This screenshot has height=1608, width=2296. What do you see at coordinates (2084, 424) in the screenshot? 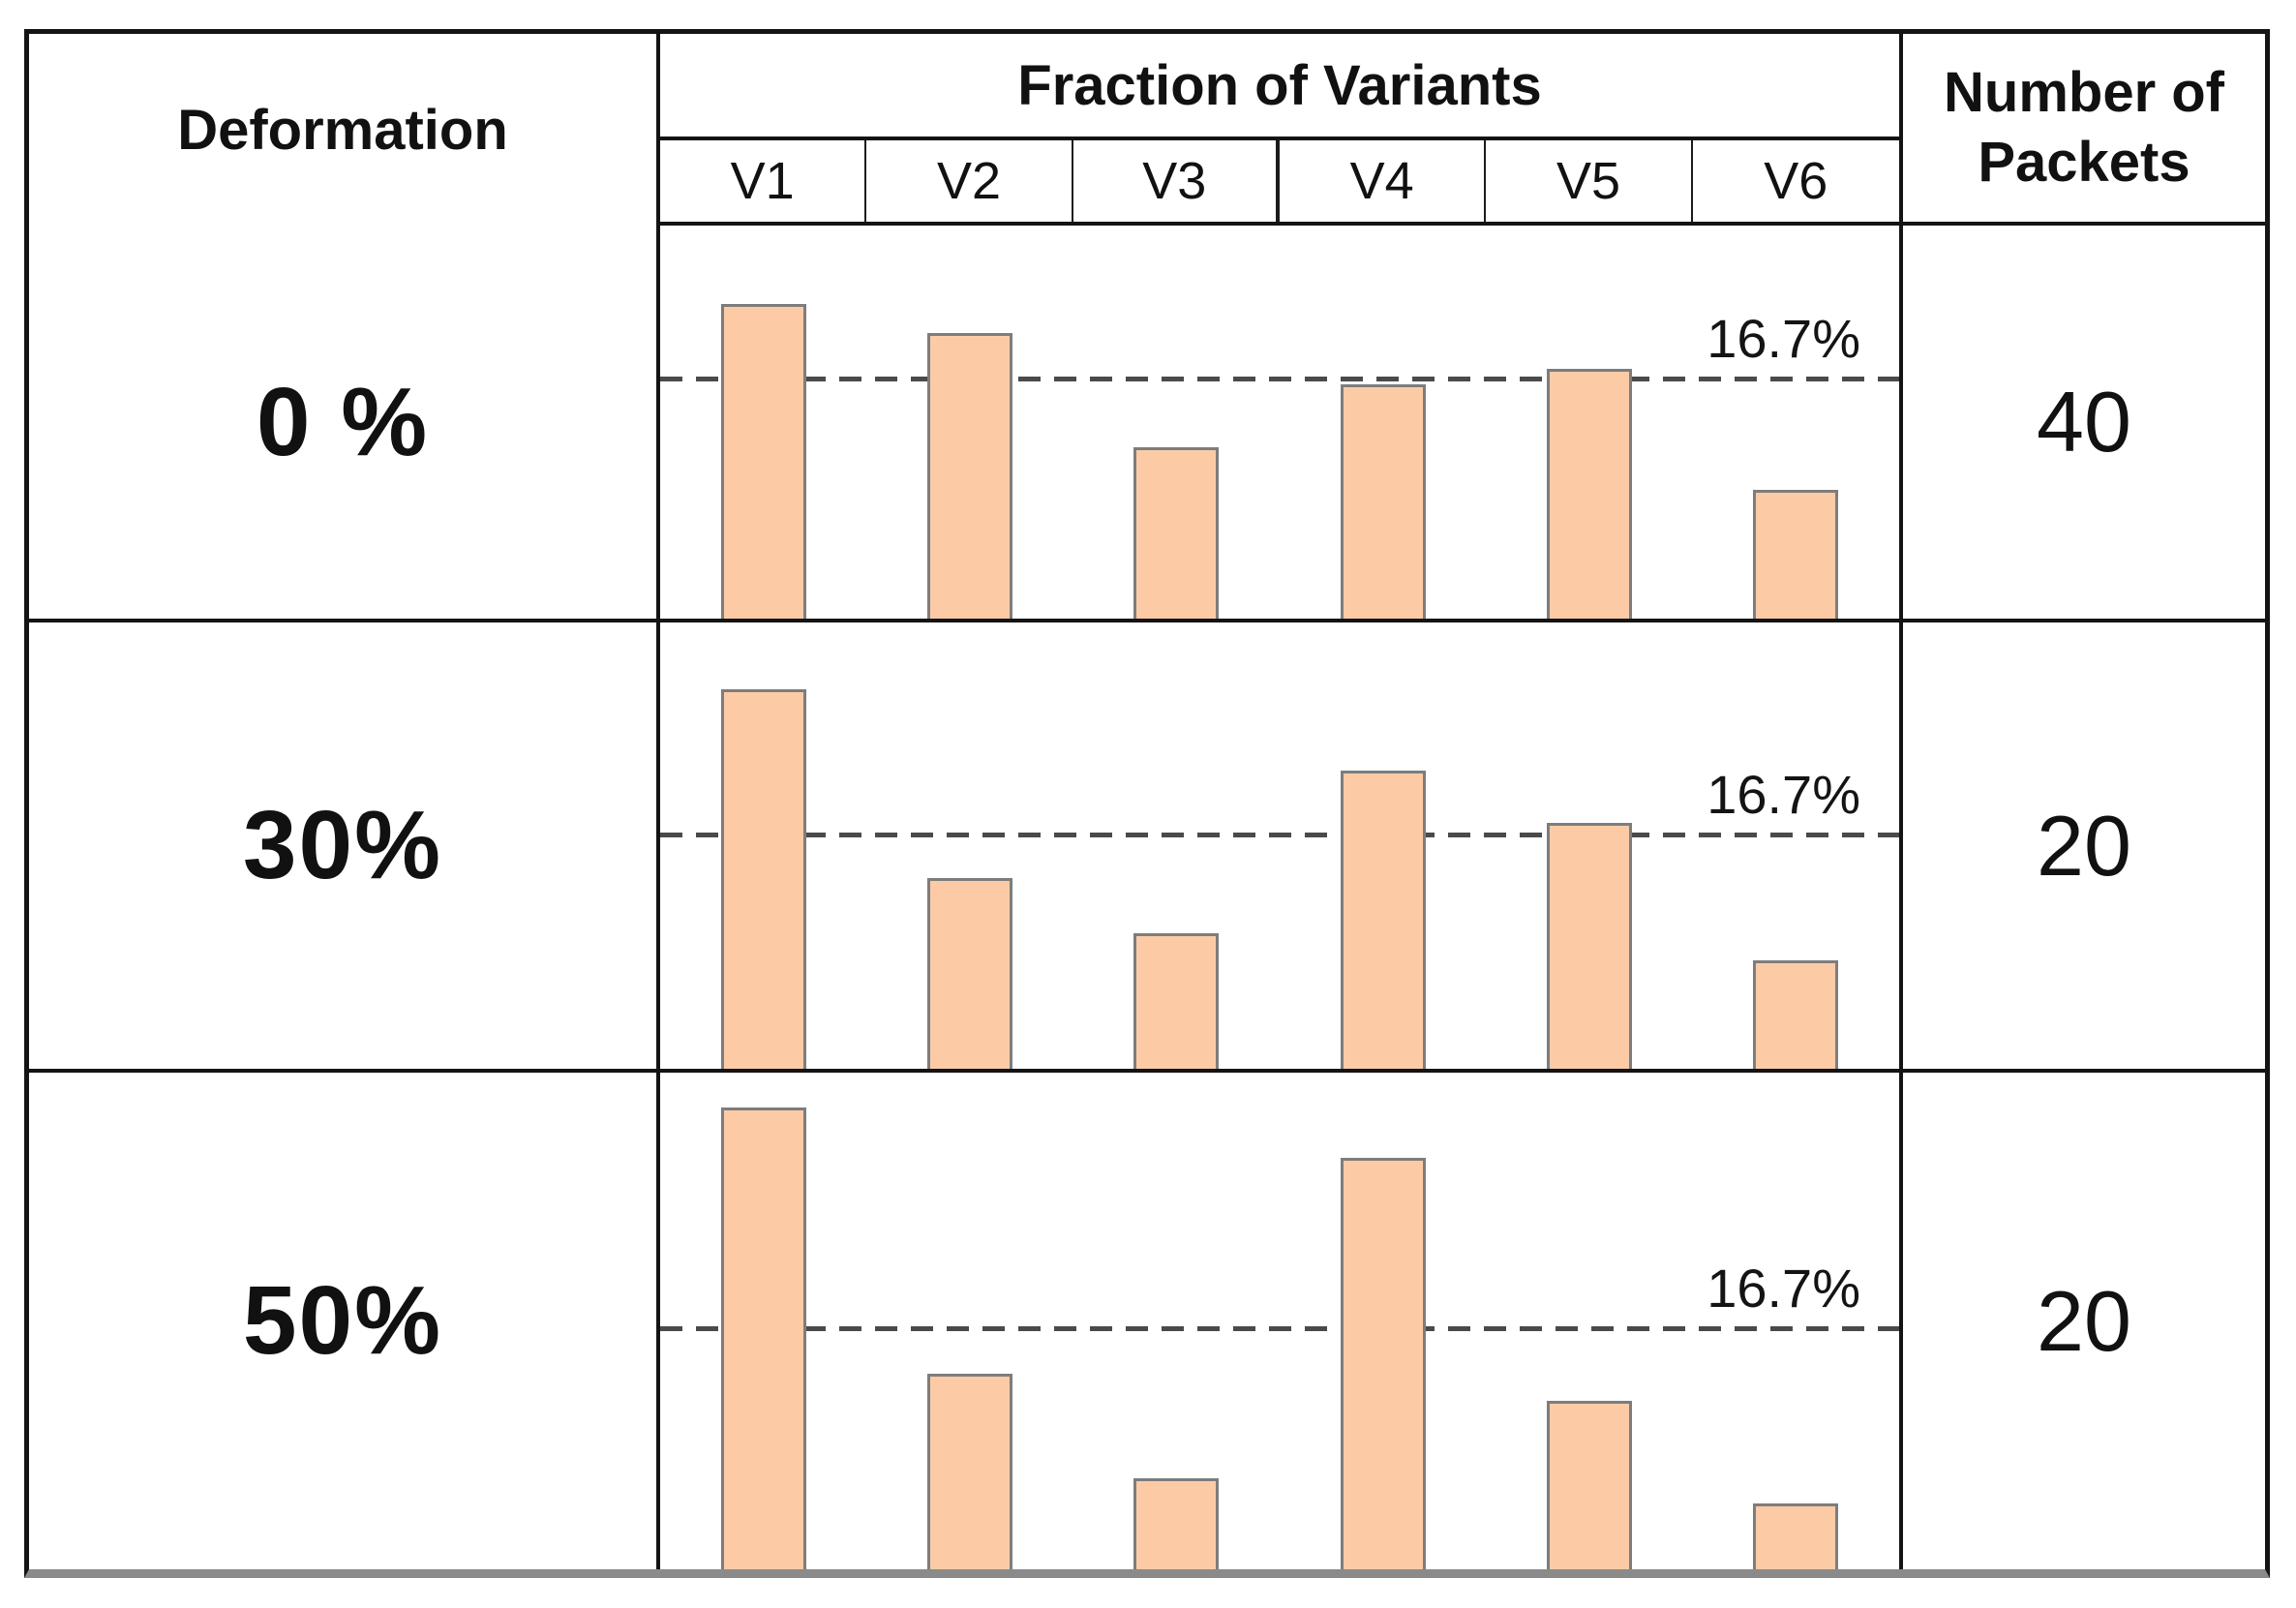
I see `packets-cell: 40` at bounding box center [2084, 424].